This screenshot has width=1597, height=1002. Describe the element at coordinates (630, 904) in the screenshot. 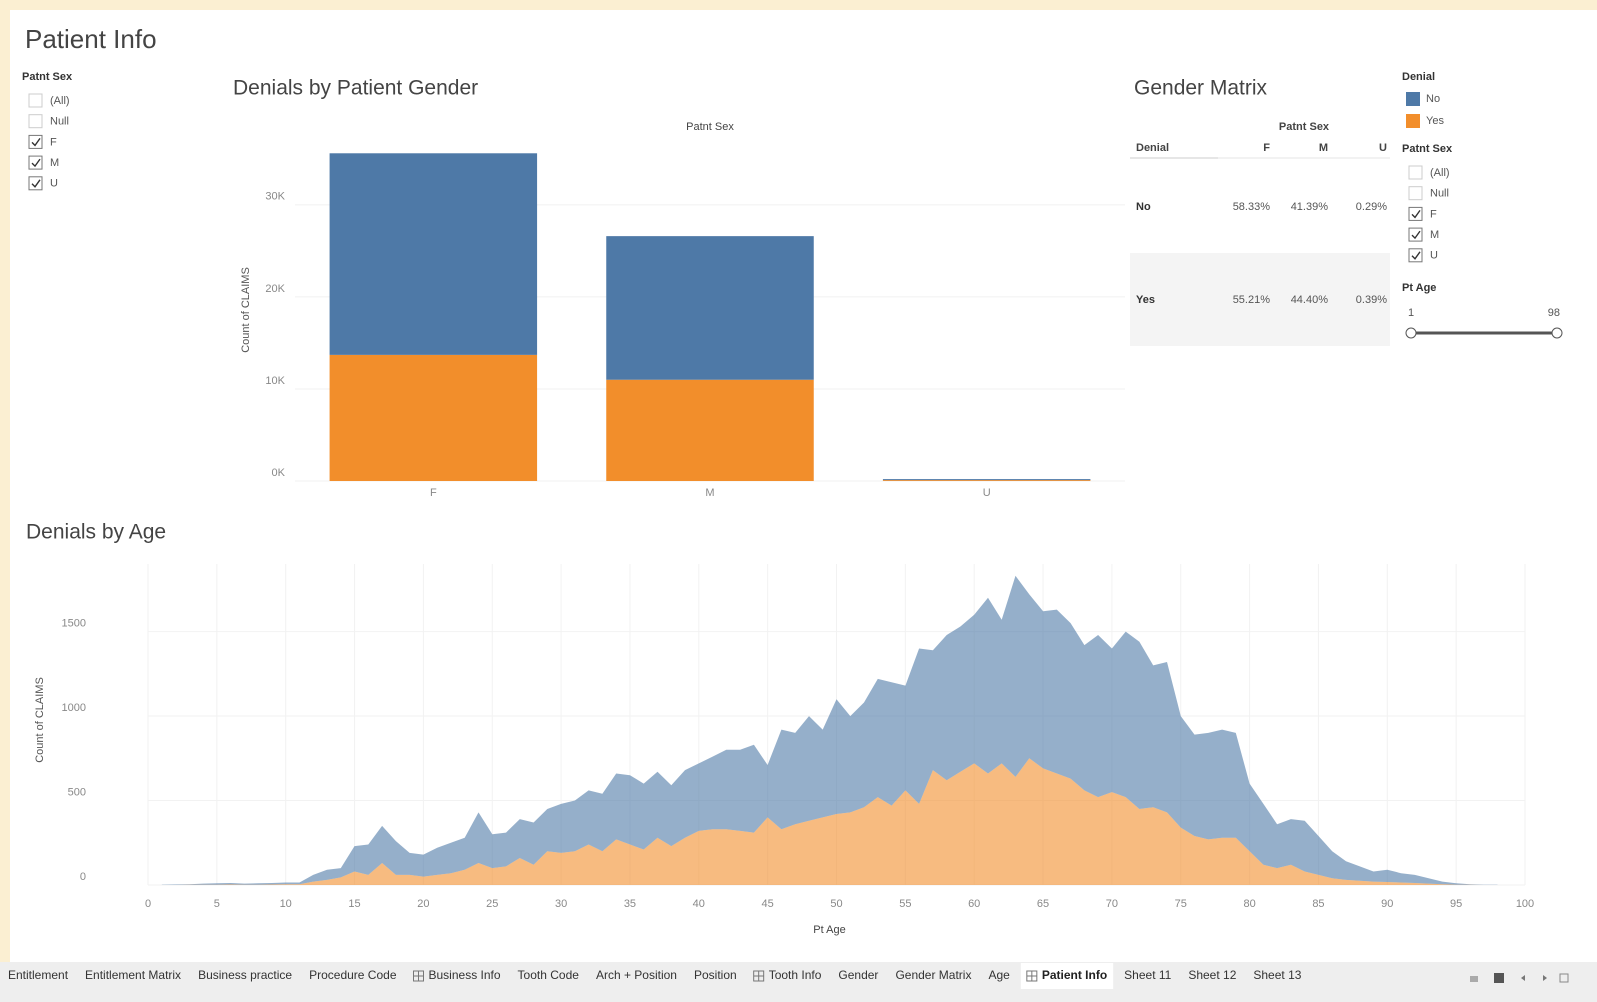

I see `x-tick-label: 35` at that location.